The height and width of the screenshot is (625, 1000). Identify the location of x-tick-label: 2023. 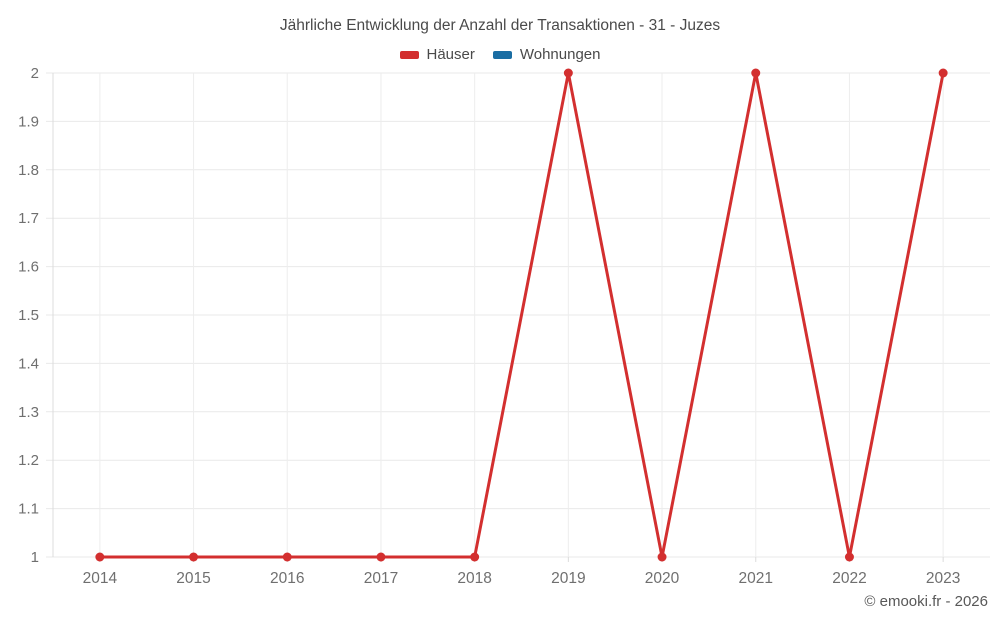
(943, 578).